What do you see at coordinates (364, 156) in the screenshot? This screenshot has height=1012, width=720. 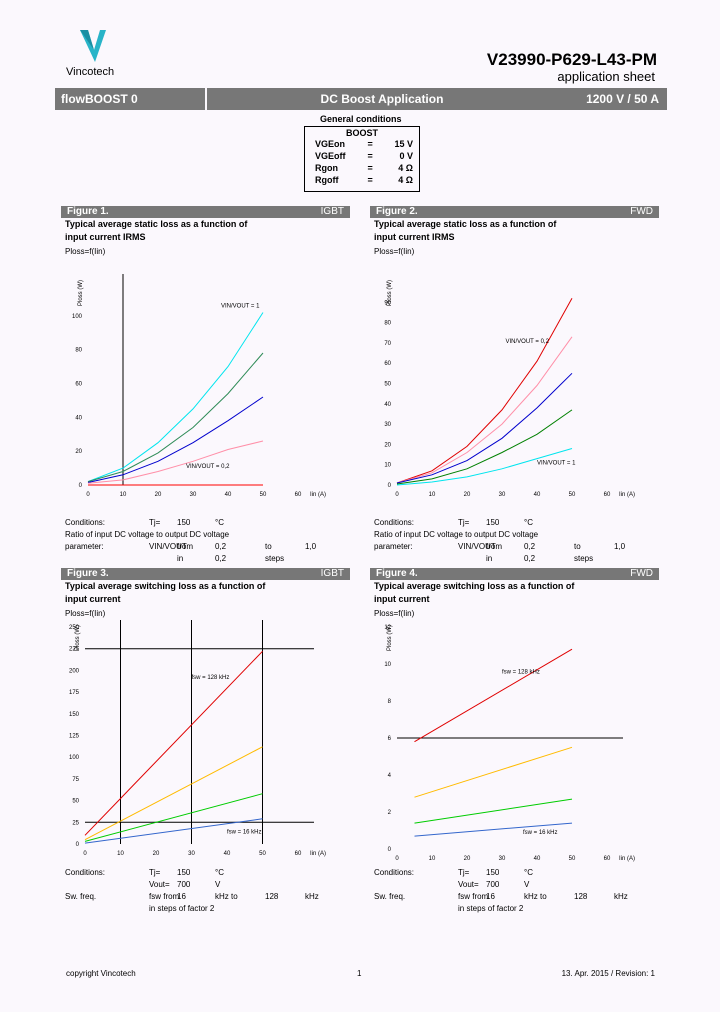 I see `gc-row: VGEoff = 0 V` at bounding box center [364, 156].